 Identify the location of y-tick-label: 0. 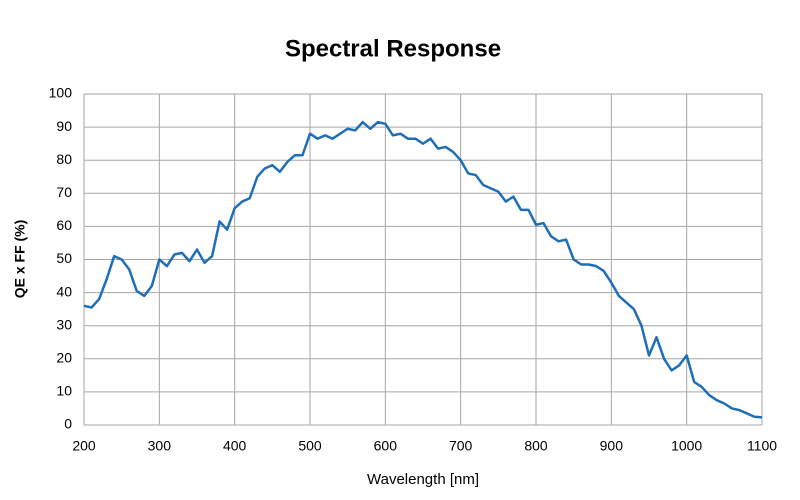
(68, 424).